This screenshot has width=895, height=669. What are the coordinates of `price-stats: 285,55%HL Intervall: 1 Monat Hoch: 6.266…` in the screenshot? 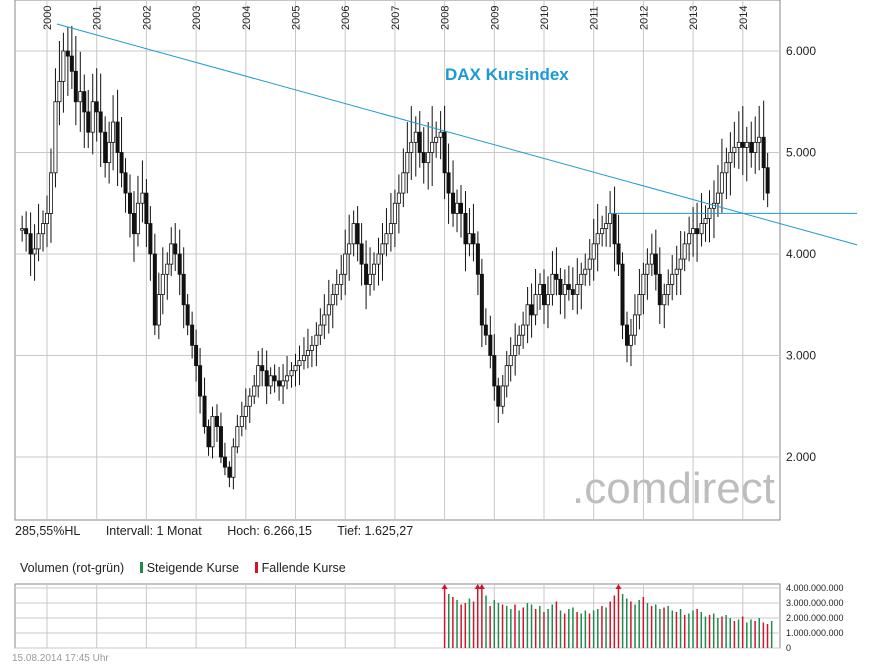 It's located at (225, 531).